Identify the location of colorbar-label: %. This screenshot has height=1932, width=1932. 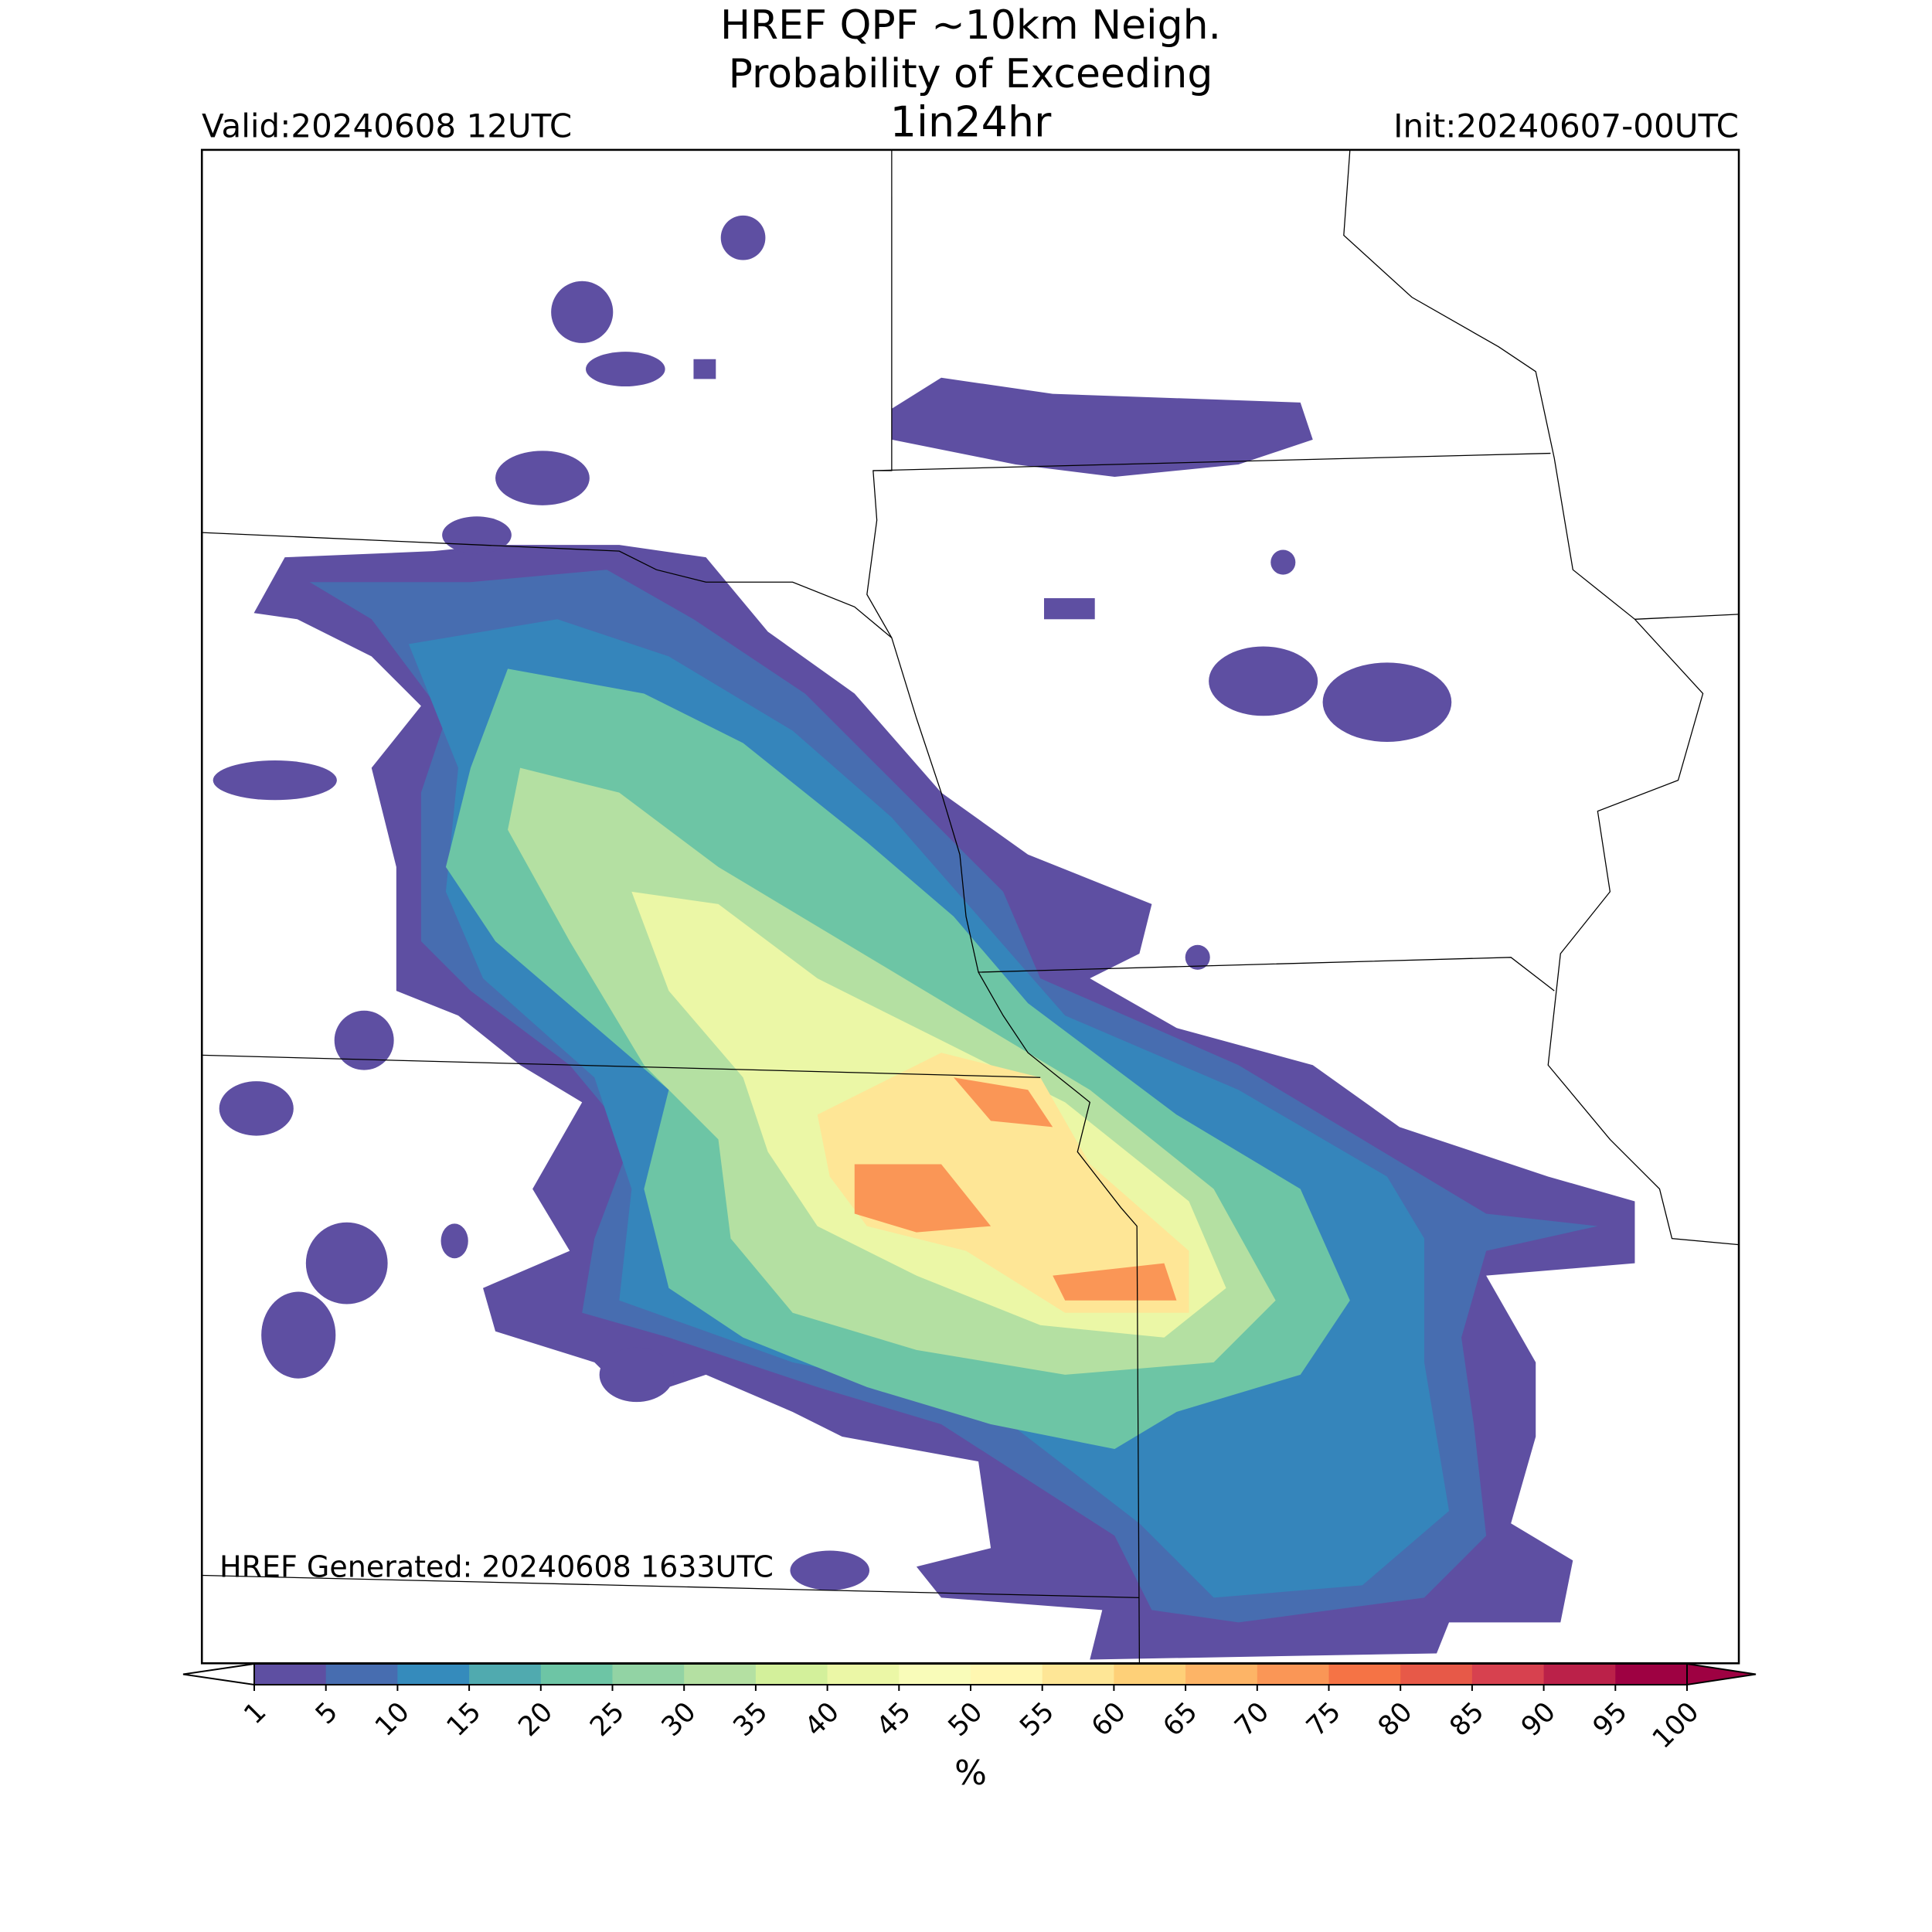
(971, 1773).